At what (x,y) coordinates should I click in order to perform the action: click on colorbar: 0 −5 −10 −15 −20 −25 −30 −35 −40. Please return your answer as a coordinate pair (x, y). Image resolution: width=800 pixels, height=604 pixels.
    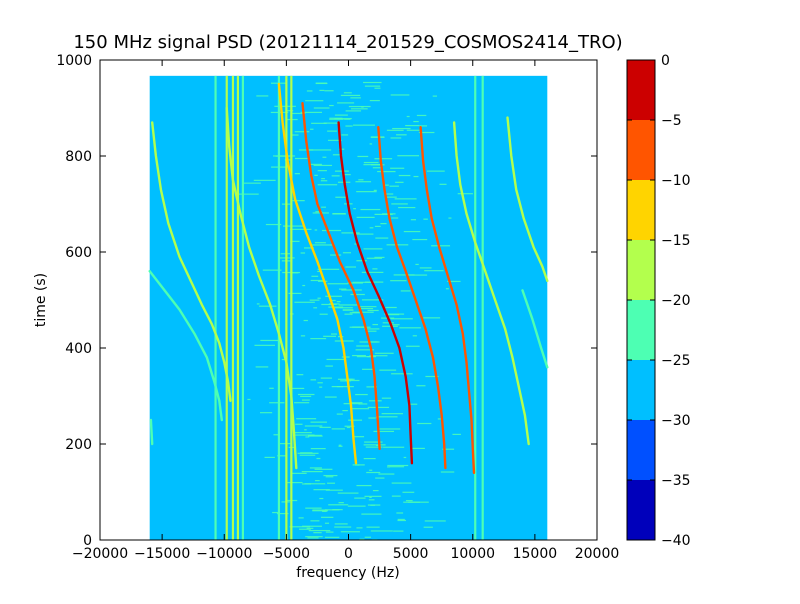
    Looking at the image, I should click on (658, 301).